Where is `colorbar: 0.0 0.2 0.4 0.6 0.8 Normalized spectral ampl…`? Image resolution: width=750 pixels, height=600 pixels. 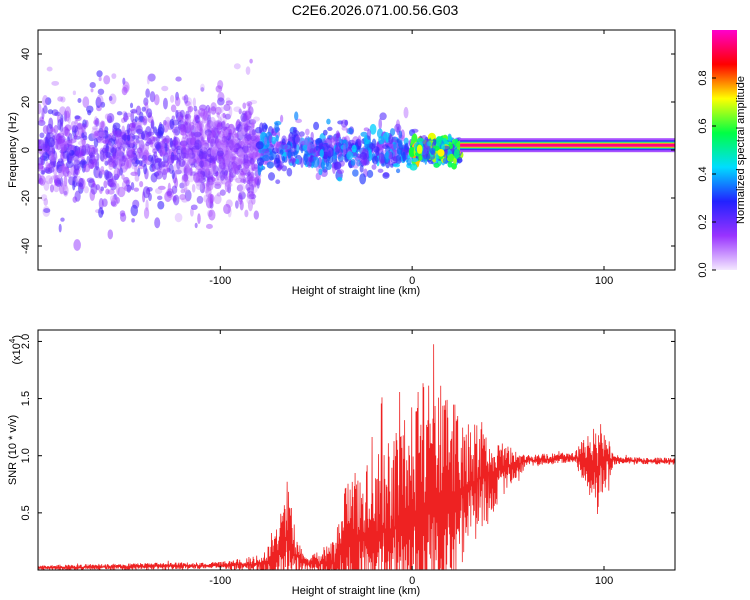 colorbar: 0.0 0.2 0.4 0.6 0.8 Normalized spectral ampl… is located at coordinates (722, 154).